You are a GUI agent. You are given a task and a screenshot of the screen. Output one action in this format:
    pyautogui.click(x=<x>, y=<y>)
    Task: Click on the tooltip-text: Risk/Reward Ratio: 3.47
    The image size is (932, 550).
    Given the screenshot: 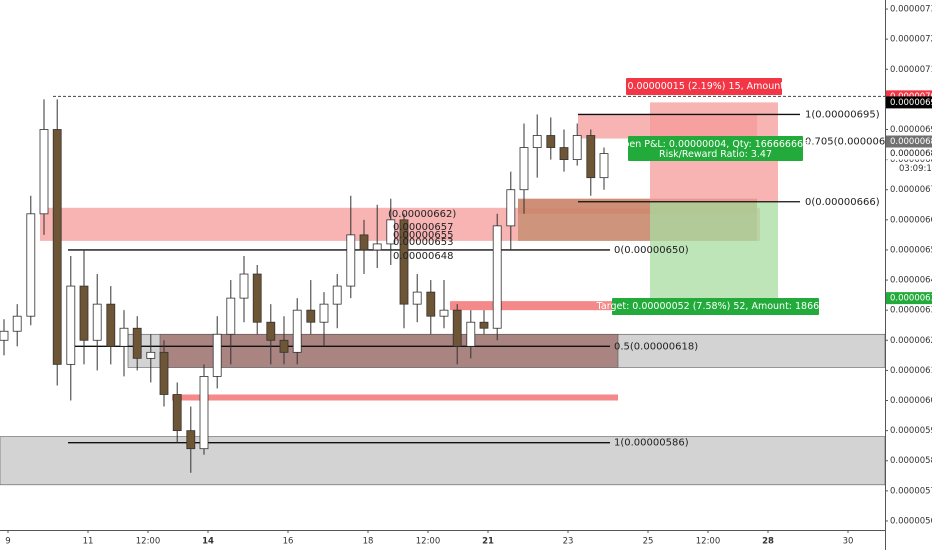 What is the action you would take?
    pyautogui.click(x=715, y=154)
    